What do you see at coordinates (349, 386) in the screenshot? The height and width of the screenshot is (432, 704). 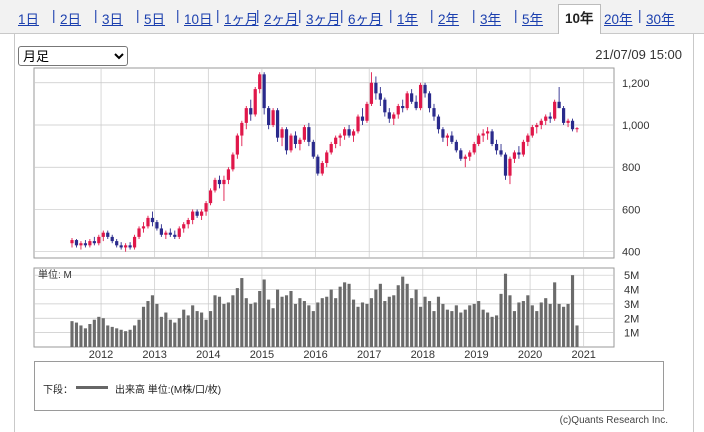 I see `legend-box: 下段： 出来高 単位:(M株/口/枚)` at bounding box center [349, 386].